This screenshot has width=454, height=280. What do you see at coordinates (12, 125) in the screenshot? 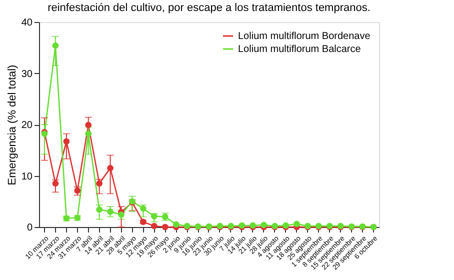
I see `y-axis-title: Emergencia (% del total)` at bounding box center [12, 125].